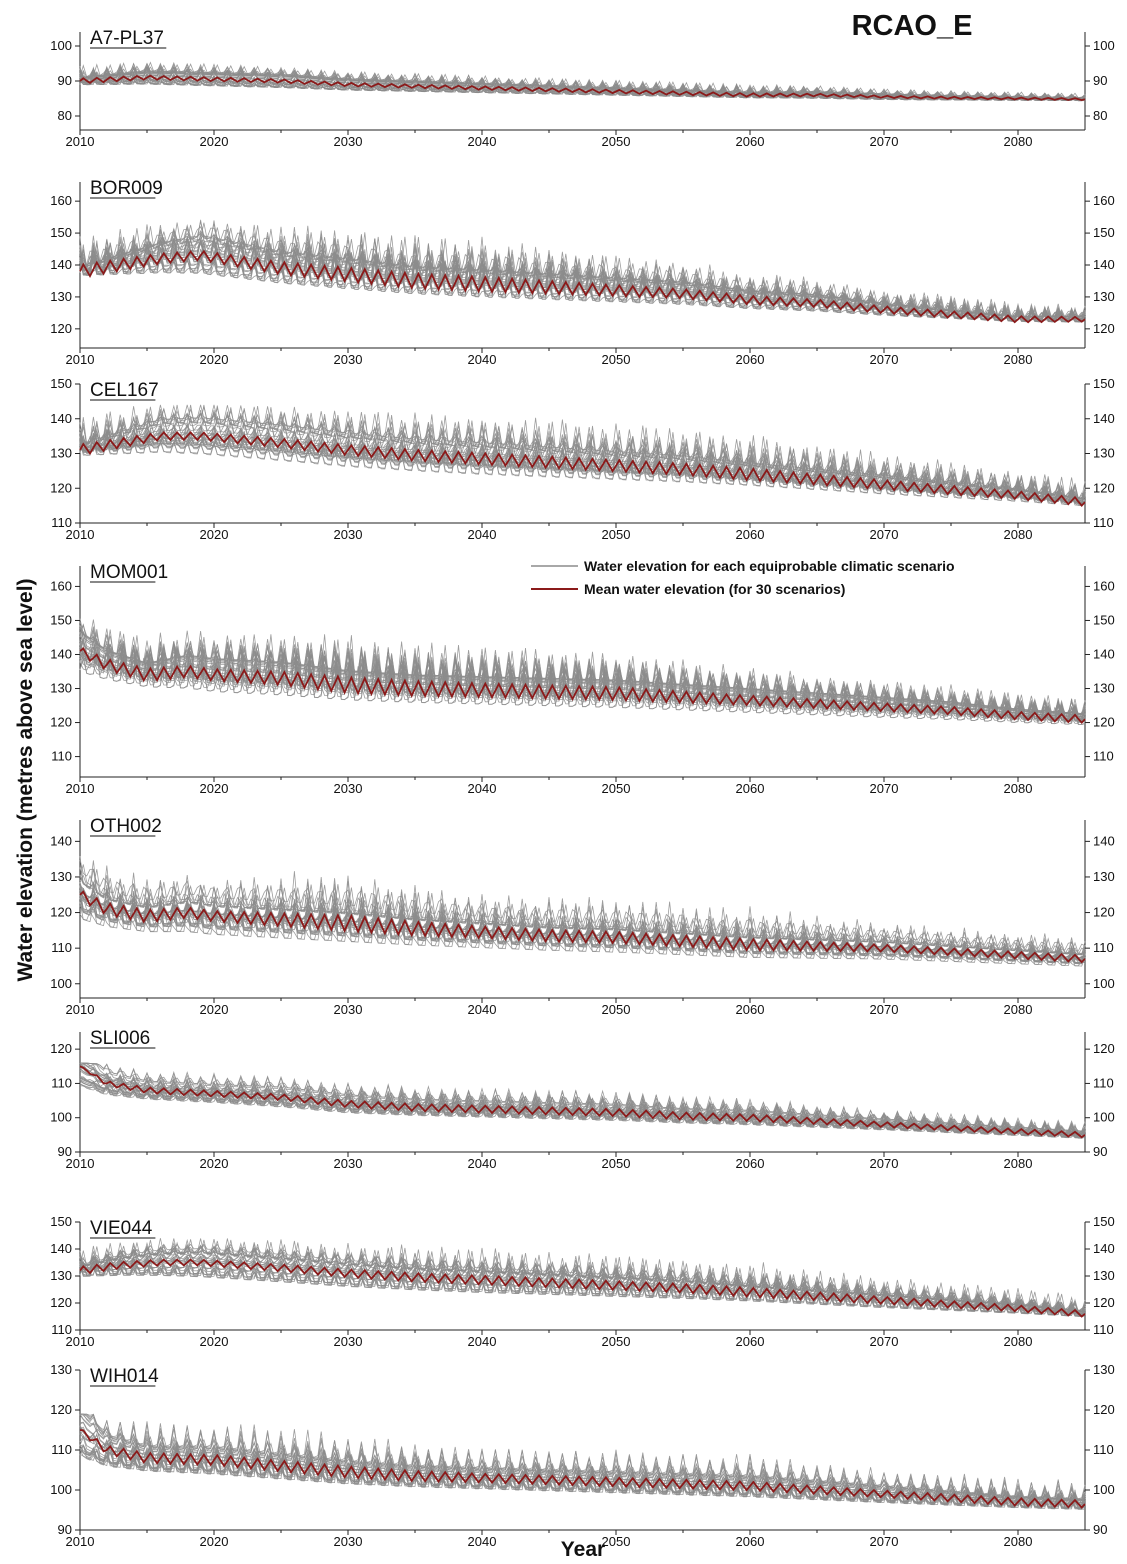  Describe the element at coordinates (65, 115) in the screenshot. I see `y-tick-label-left: 80` at that location.